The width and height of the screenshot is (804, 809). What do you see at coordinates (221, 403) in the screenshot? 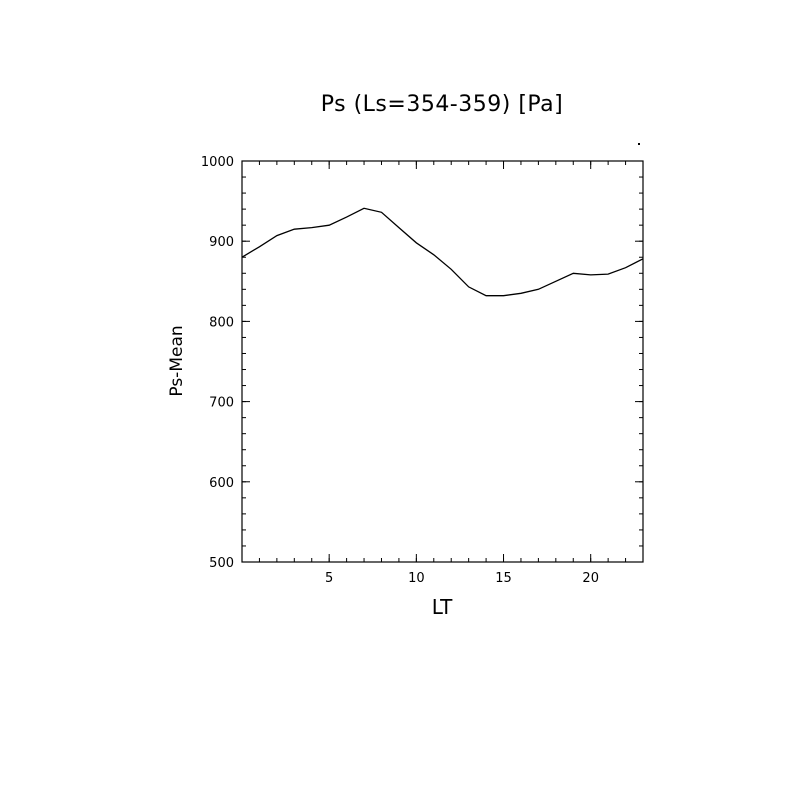
I see `y-tick-label: 700` at bounding box center [221, 403].